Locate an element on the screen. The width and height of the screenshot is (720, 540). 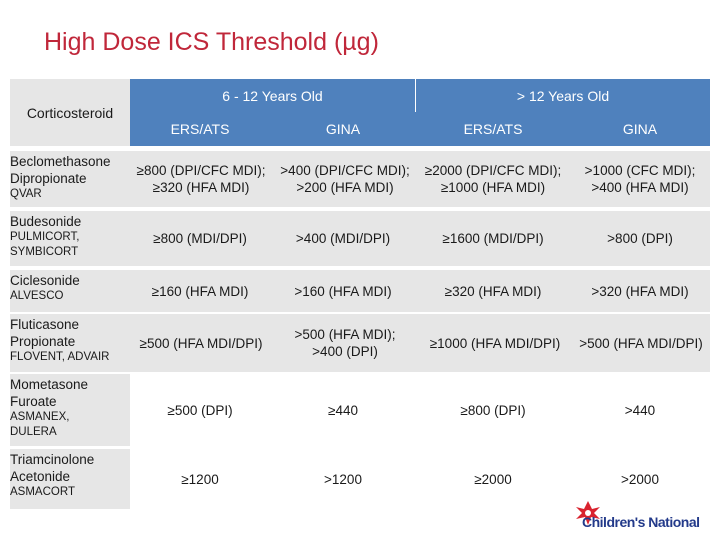
value-text: ≥320 (HFA MDI) is located at coordinates (493, 291).